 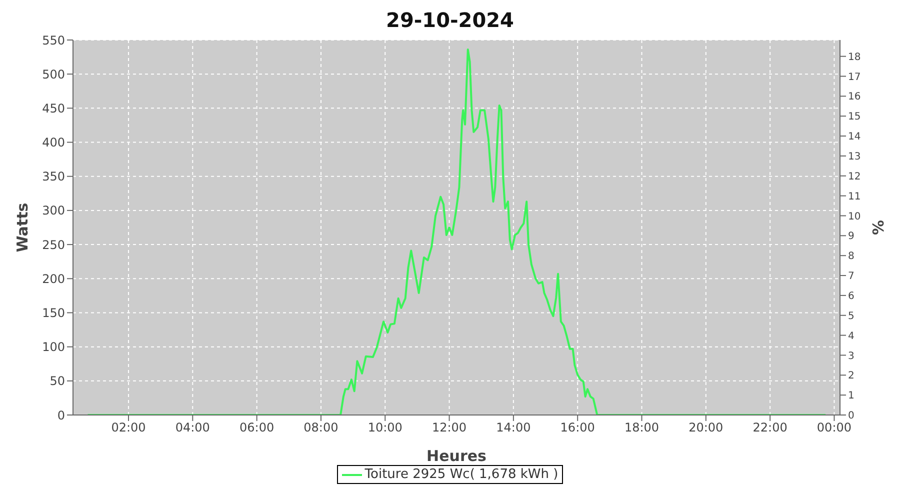 I want to click on y-tick-label: 100, so click(x=53, y=347).